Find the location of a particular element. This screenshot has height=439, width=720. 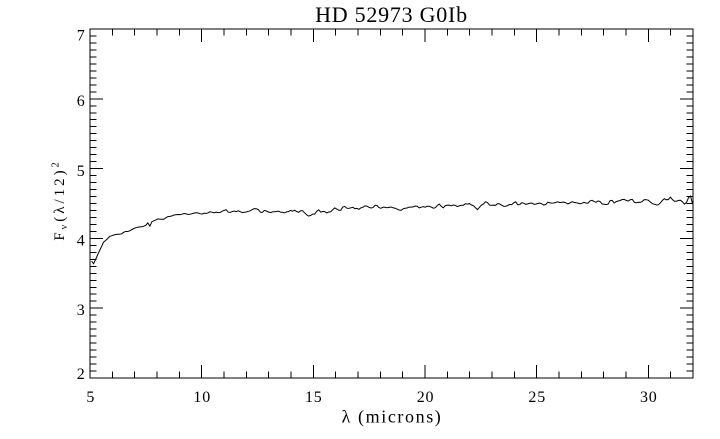

svg-text: HD 52973 G0Ib is located at coordinates (391, 14).